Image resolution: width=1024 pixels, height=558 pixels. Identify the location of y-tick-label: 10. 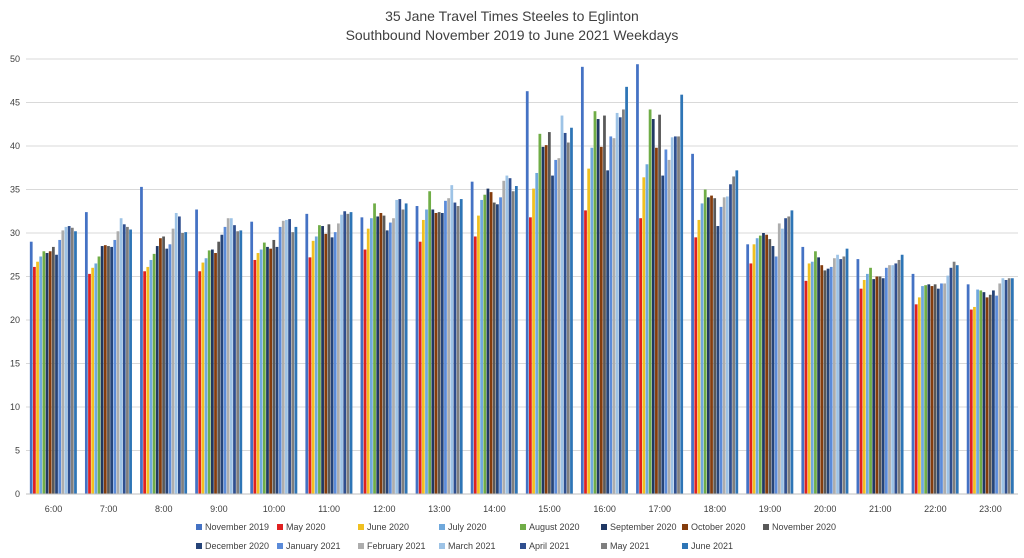
(15, 407).